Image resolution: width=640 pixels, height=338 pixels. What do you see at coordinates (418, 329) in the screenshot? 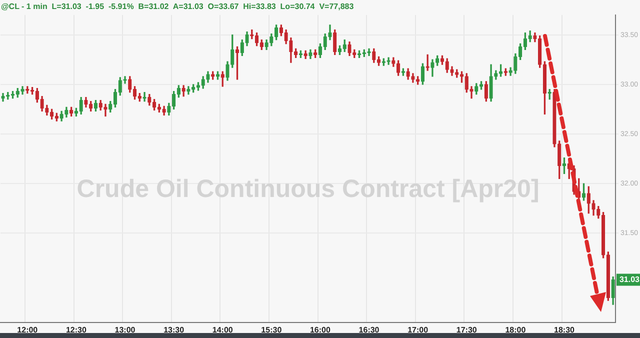
I see `x-tick-label: 17:00` at bounding box center [418, 329].